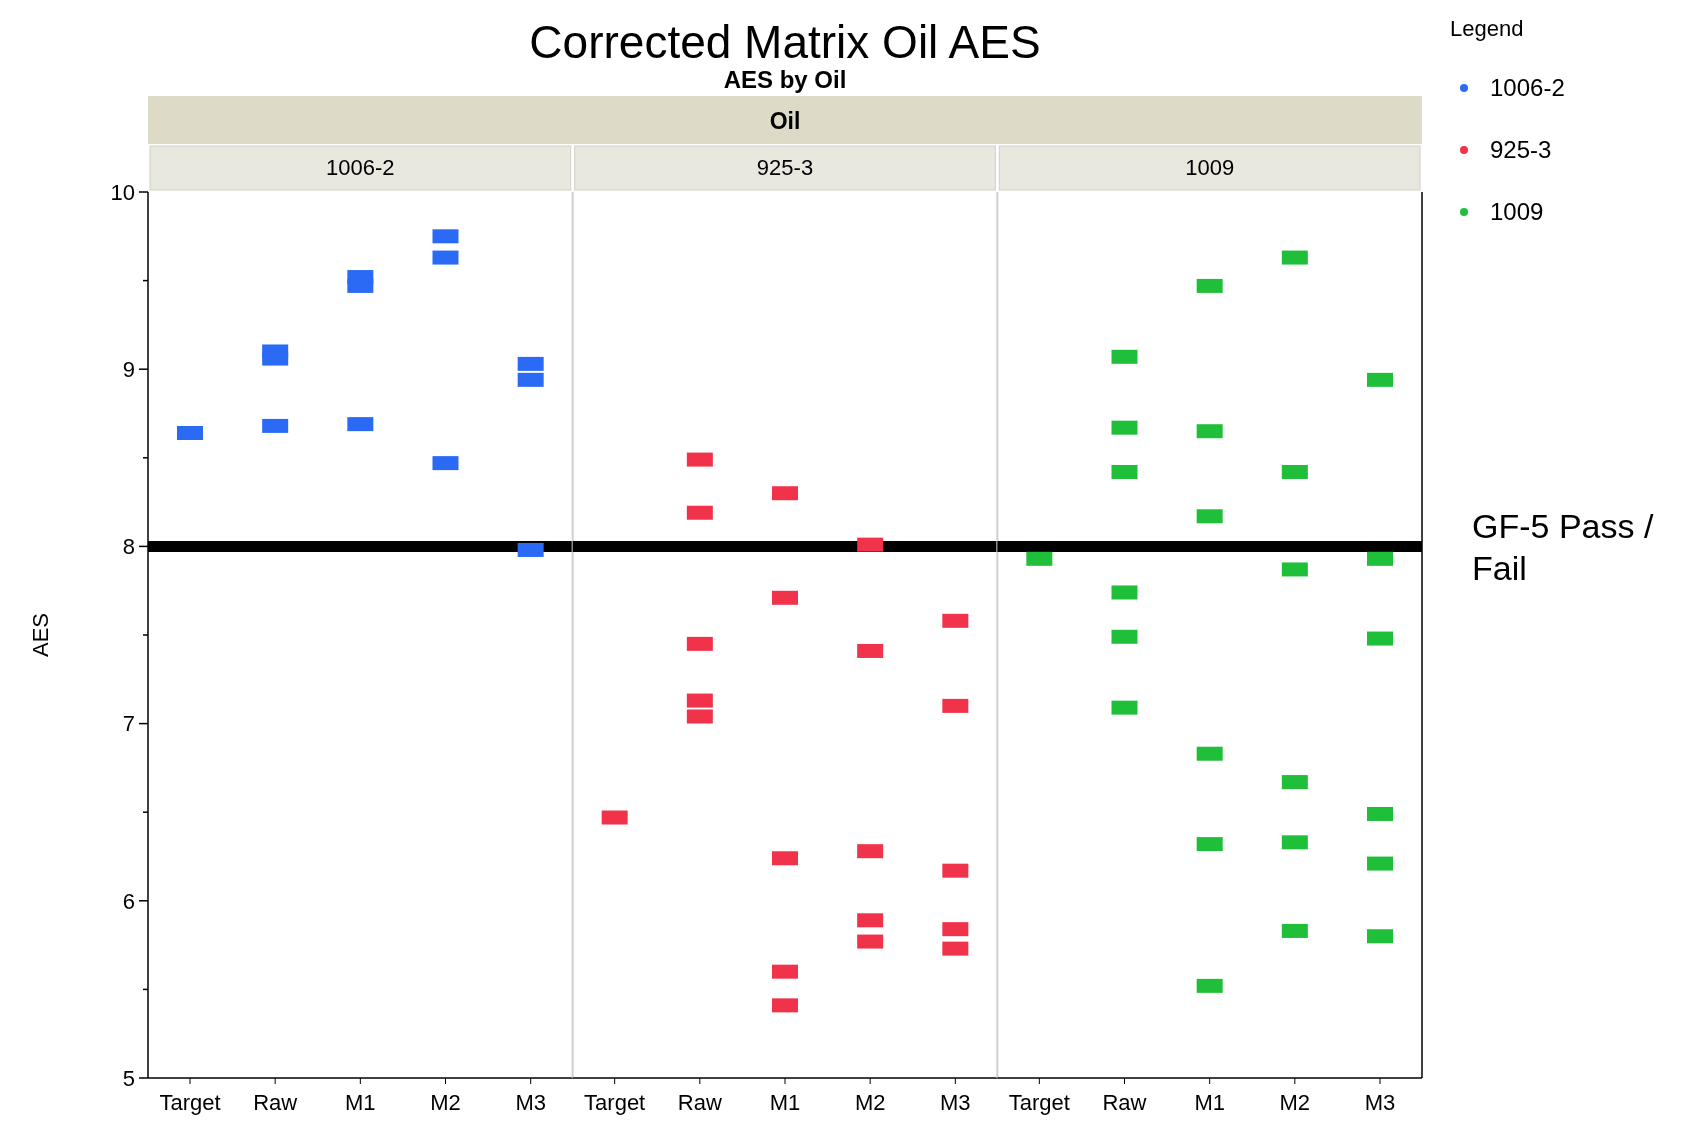  I want to click on y-tick-label: 6, so click(128, 901).